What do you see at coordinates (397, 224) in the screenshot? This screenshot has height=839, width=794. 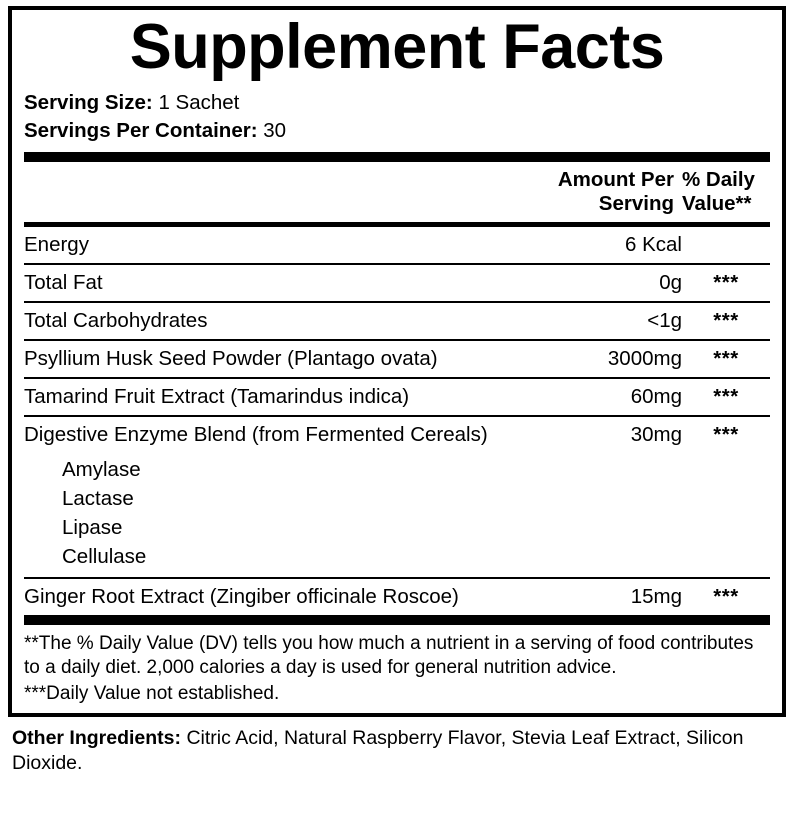 I see `divider-medium-under-headers` at bounding box center [397, 224].